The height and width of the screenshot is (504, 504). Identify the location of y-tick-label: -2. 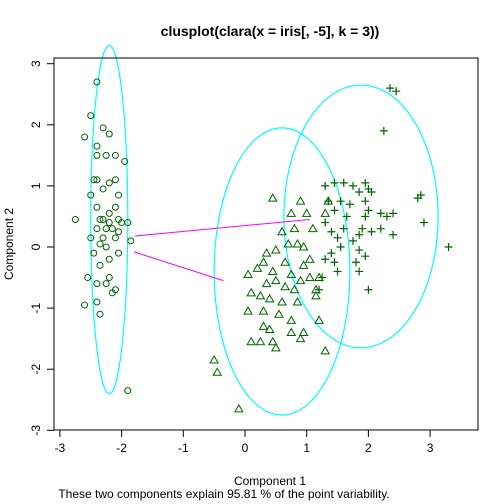
(36, 369).